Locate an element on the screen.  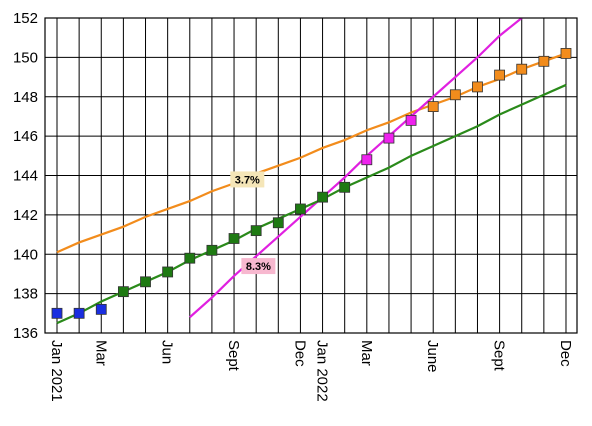
y-tick-label: 138 is located at coordinates (25, 294).